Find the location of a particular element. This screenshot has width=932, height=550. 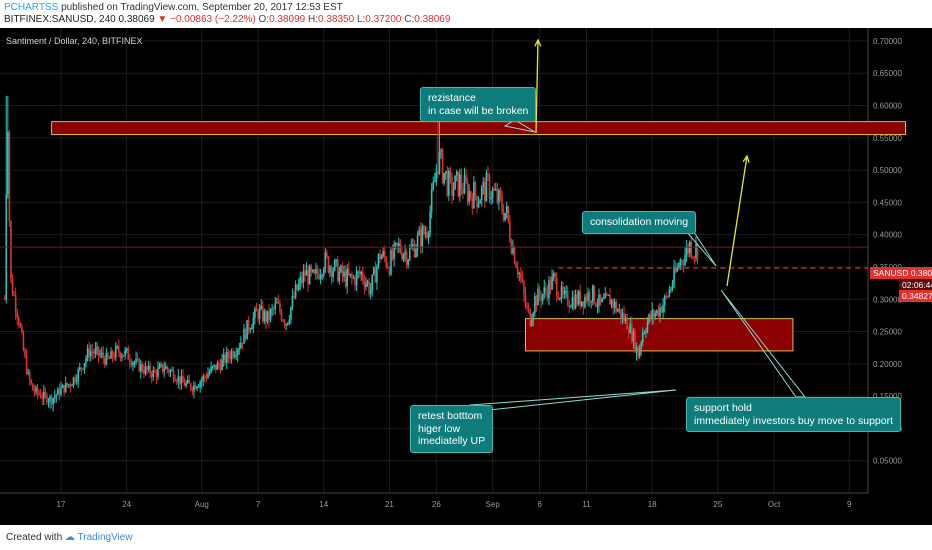

callout-line: higer low is located at coordinates (439, 428).